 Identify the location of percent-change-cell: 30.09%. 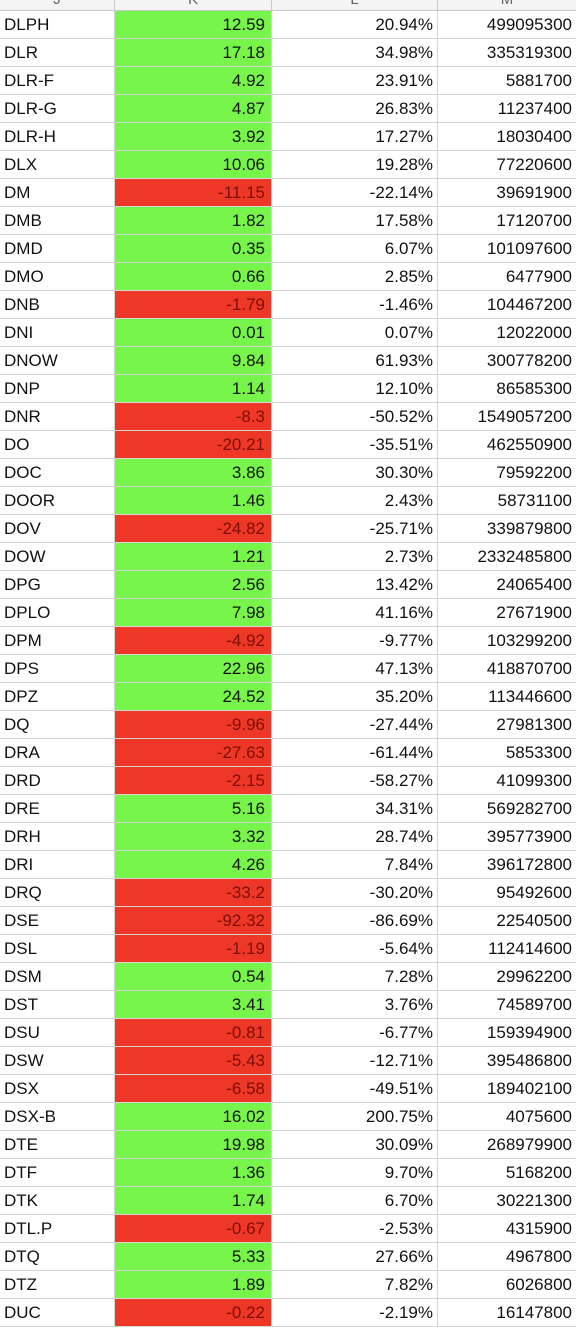
(355, 1144).